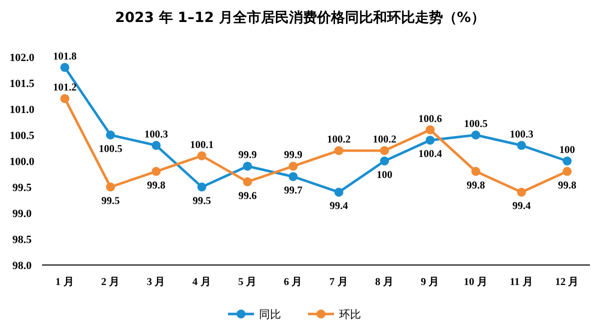 The image size is (600, 325). I want to click on x-tick-label: 11 月, so click(522, 282).